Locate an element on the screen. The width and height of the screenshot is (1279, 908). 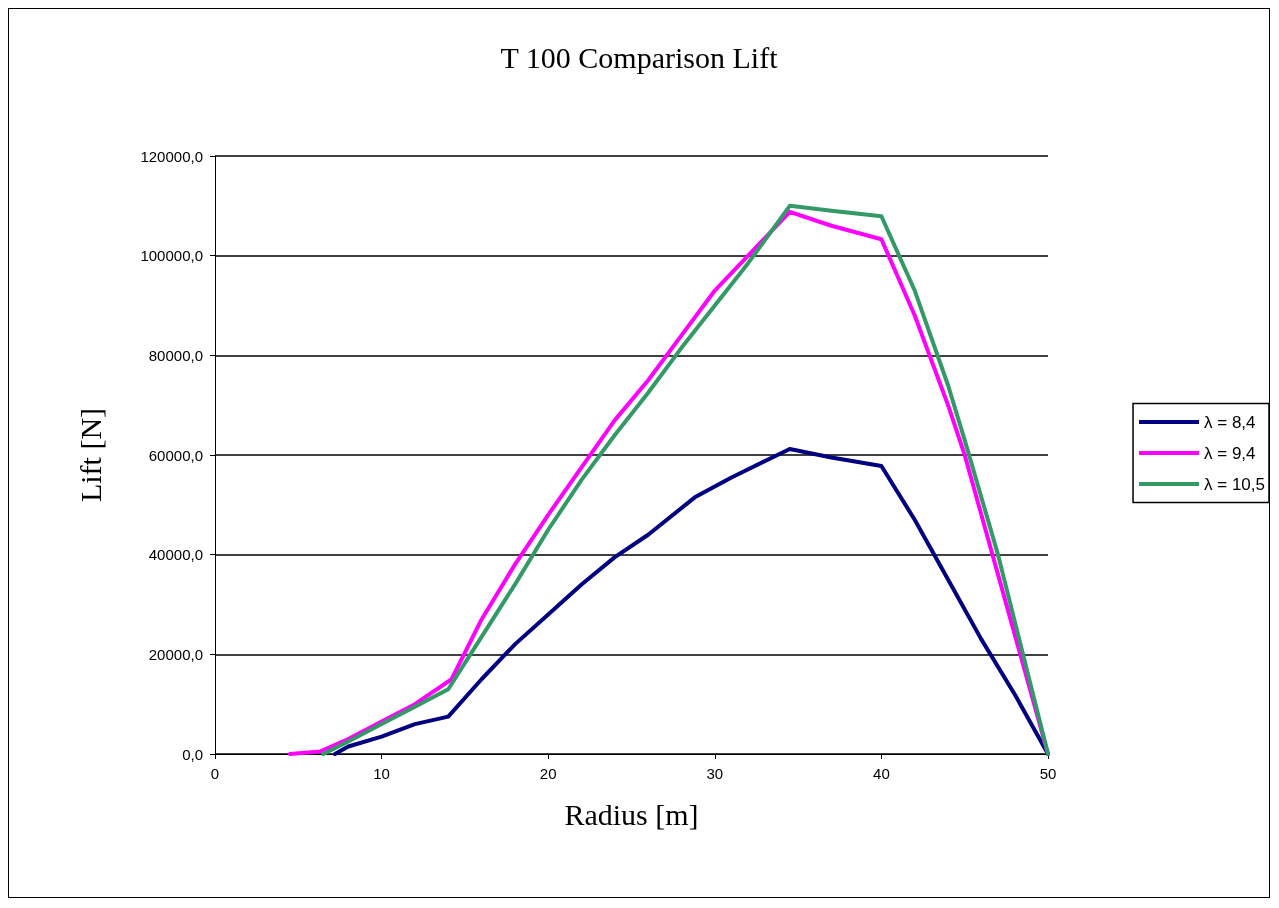
chart-title: T 100 Comparison Lift is located at coordinates (639, 57).